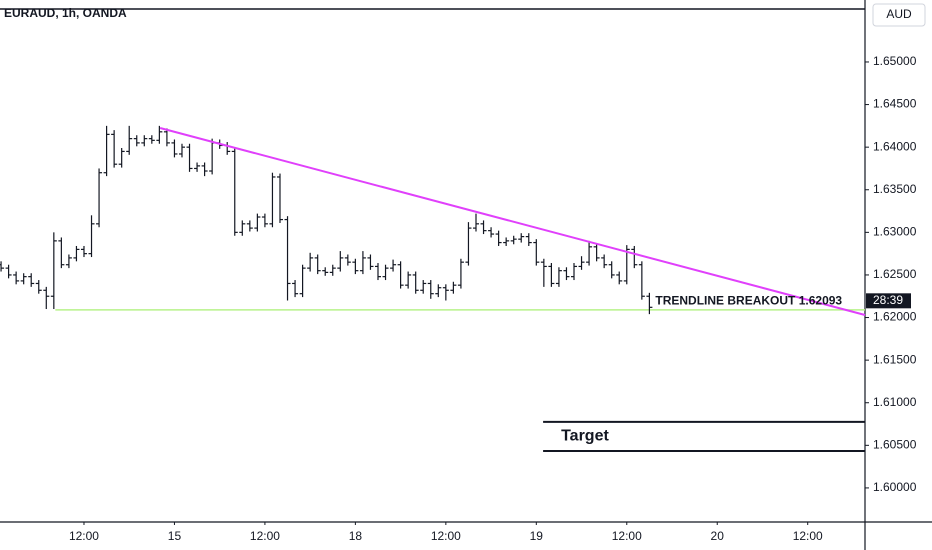  I want to click on y-tick-label: 1.61500, so click(895, 359).